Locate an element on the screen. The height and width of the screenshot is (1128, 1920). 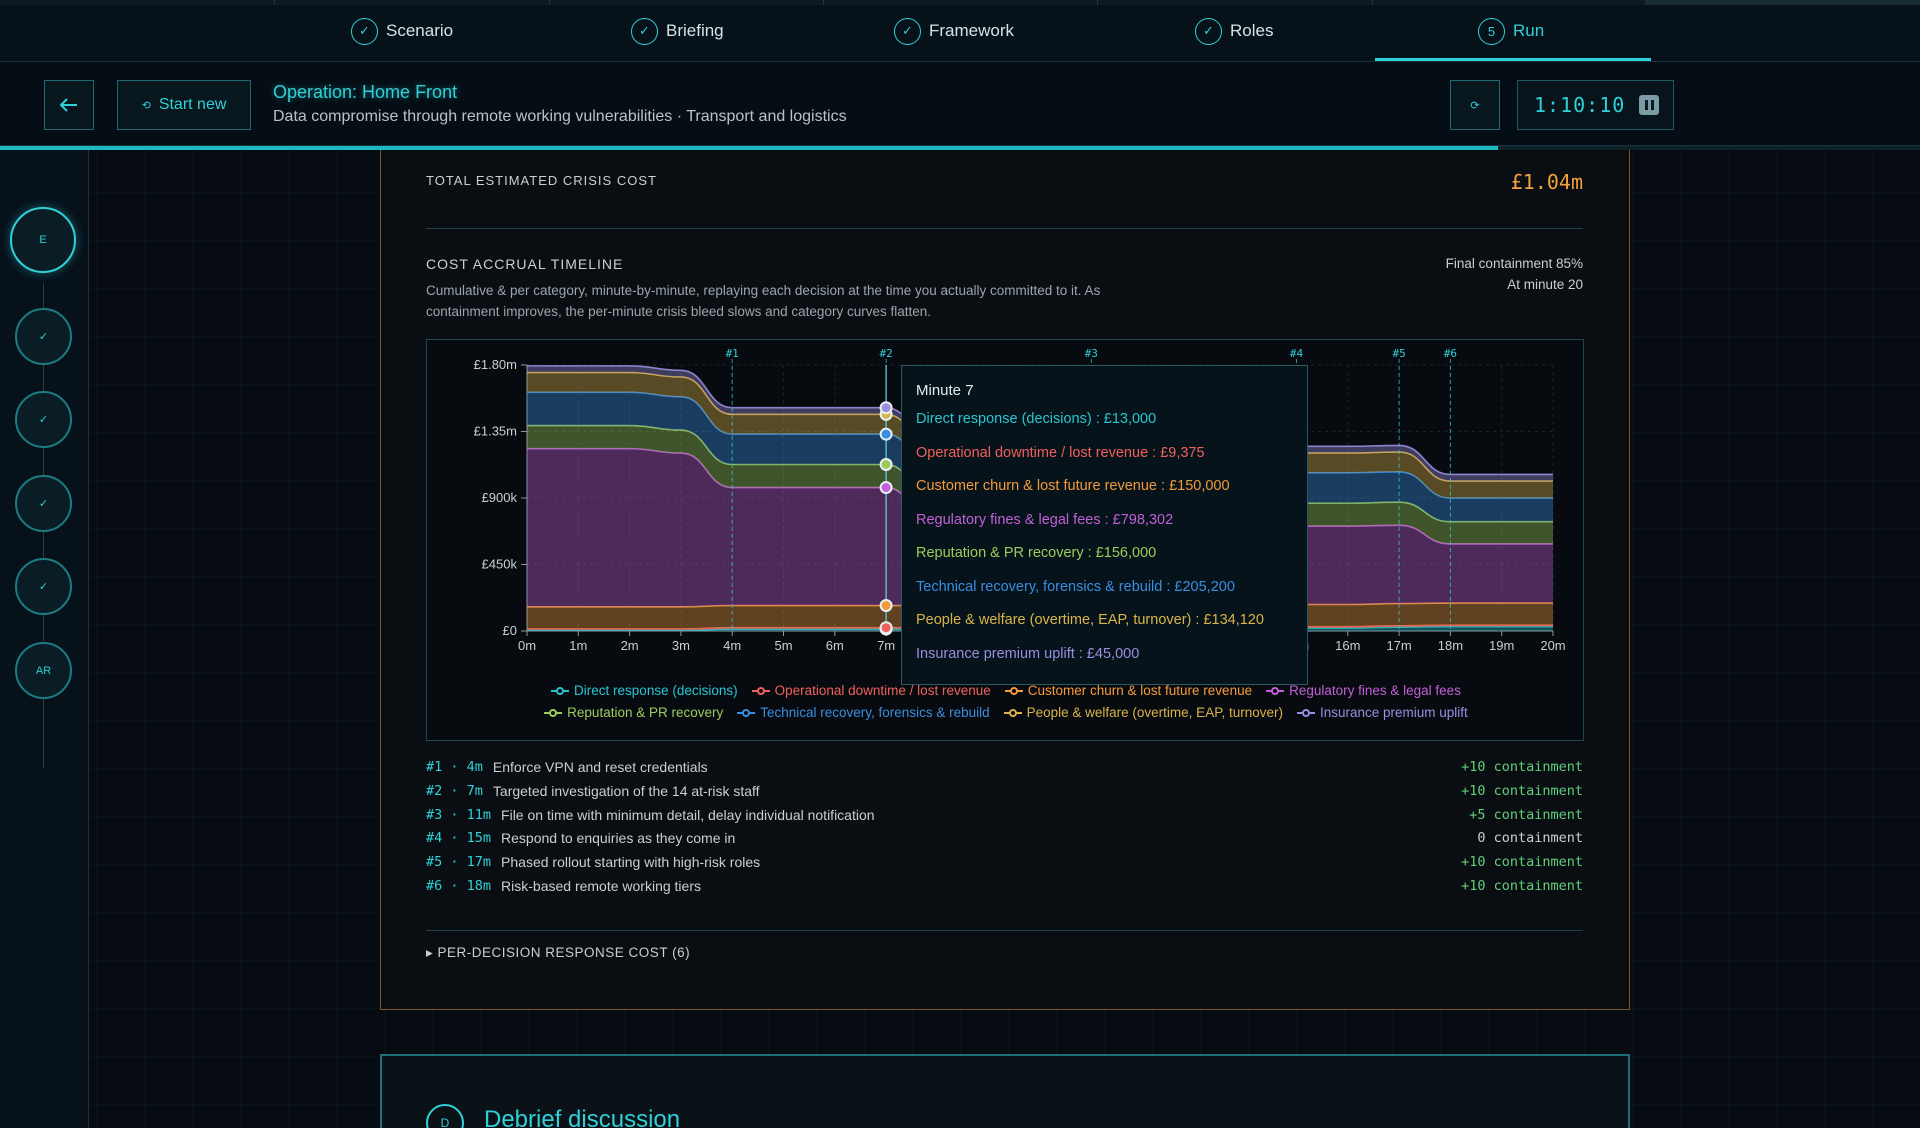
legend-item: Insurance premium uplift is located at coordinates (1382, 712).